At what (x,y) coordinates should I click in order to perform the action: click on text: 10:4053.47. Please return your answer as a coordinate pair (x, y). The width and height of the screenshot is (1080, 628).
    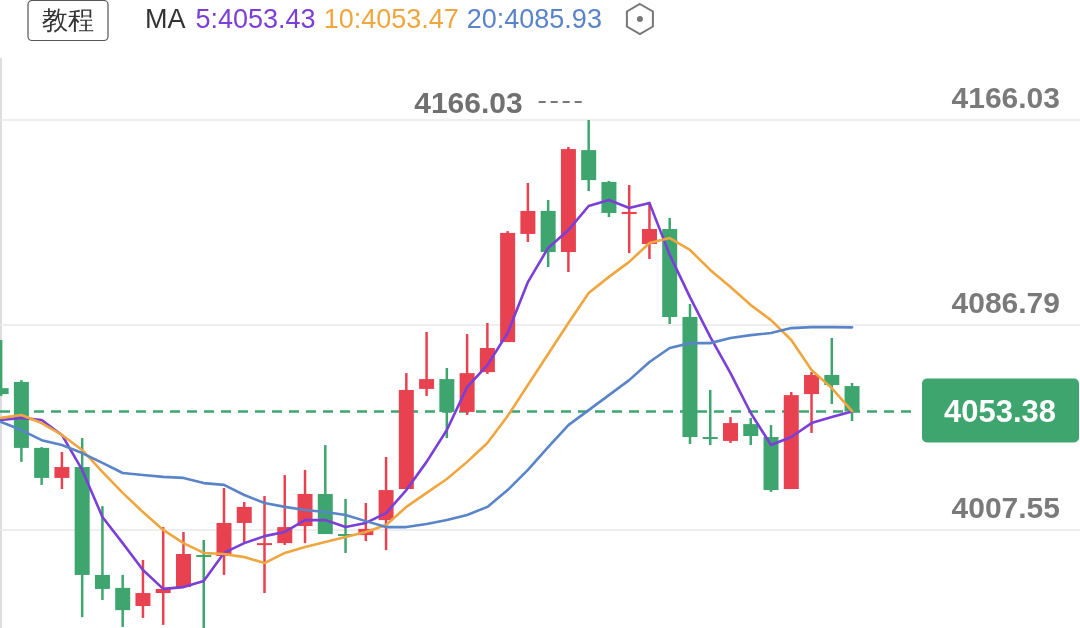
    Looking at the image, I should click on (391, 19).